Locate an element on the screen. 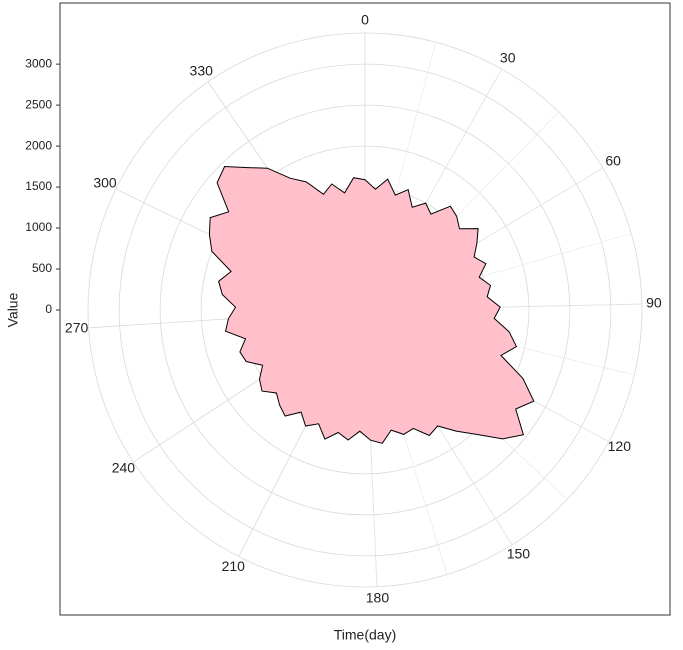  y-tick-label: 500 is located at coordinates (42, 268).